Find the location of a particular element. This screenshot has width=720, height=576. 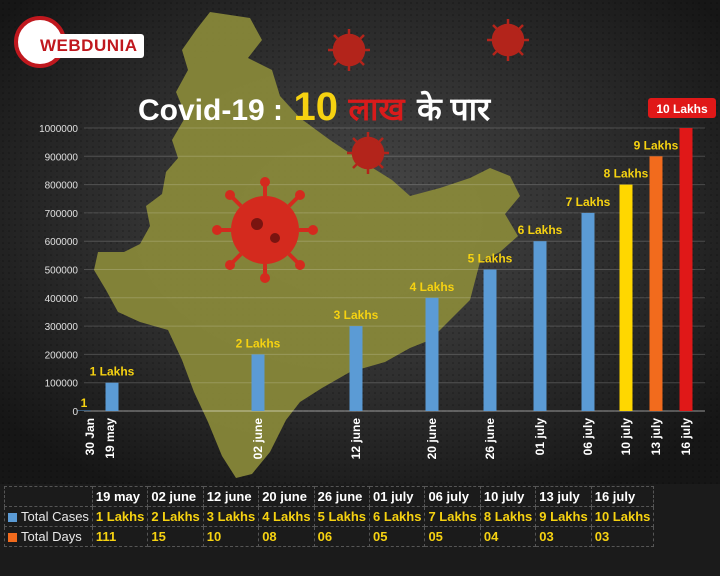

bar-data-label: 5 Lakhs is located at coordinates (490, 259).